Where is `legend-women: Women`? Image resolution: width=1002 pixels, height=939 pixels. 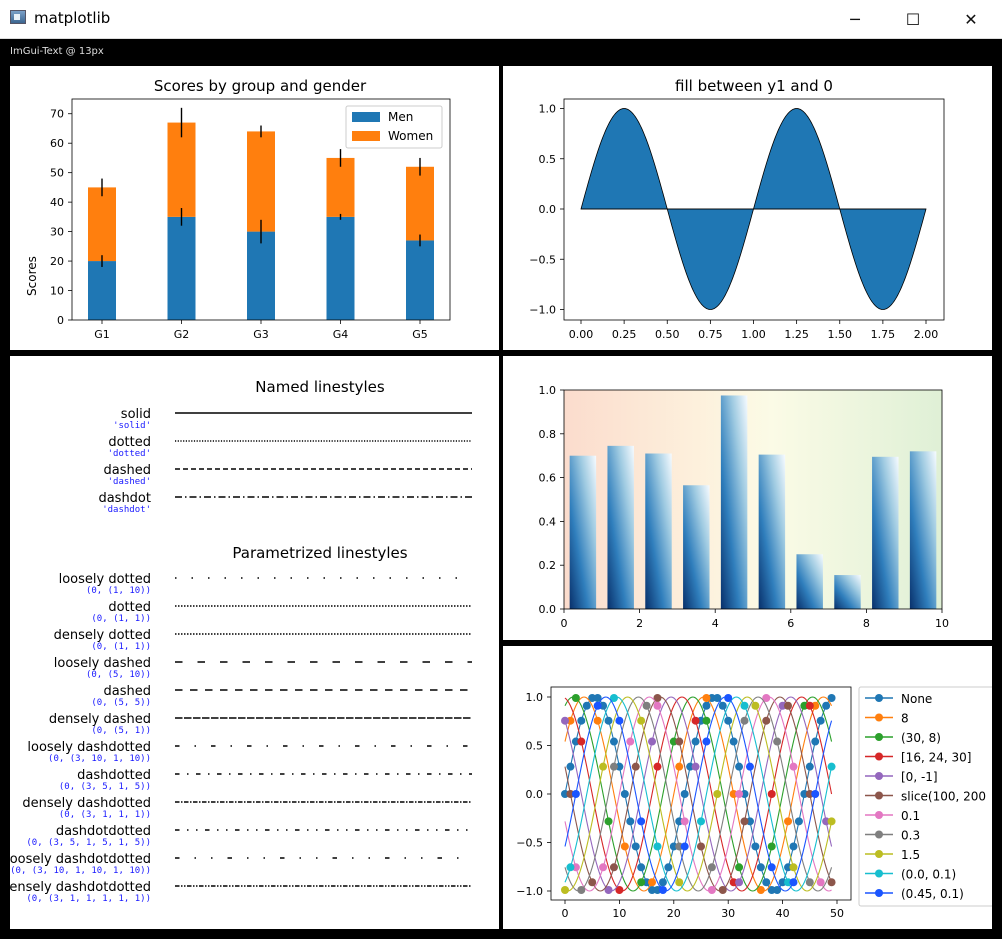
legend-women: Women is located at coordinates (410, 136).